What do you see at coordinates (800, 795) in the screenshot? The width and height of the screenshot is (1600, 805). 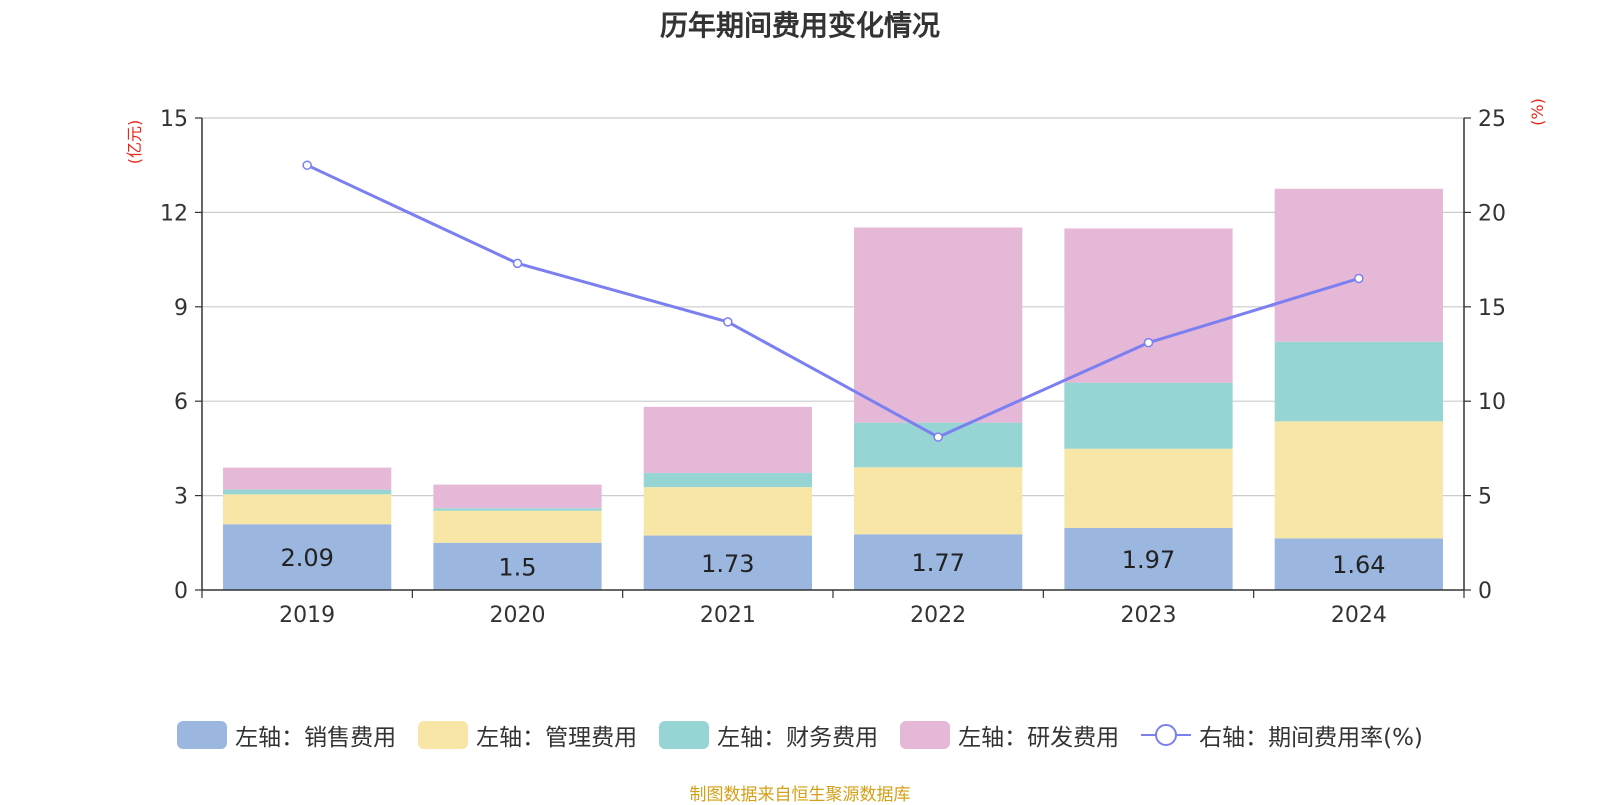 I see `data-source-footer: 制图数据来自恒生聚源数据库` at bounding box center [800, 795].